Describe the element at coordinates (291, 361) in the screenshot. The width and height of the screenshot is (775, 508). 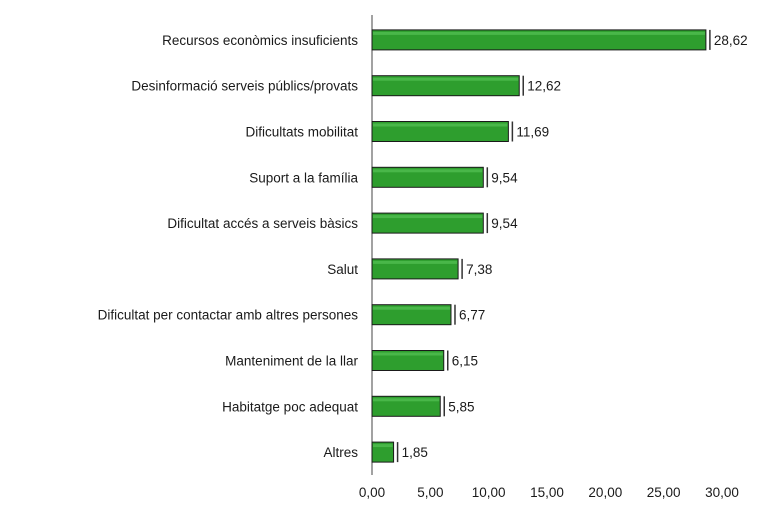
I see `category-label: Manteniment de la llar` at that location.